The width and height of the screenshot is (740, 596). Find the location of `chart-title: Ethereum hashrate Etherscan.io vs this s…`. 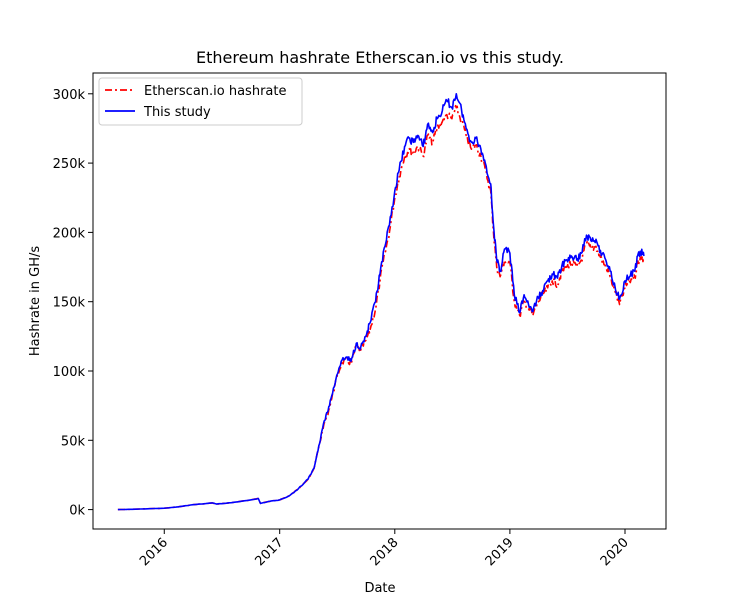

chart-title: Ethereum hashrate Etherscan.io vs this s… is located at coordinates (380, 57).